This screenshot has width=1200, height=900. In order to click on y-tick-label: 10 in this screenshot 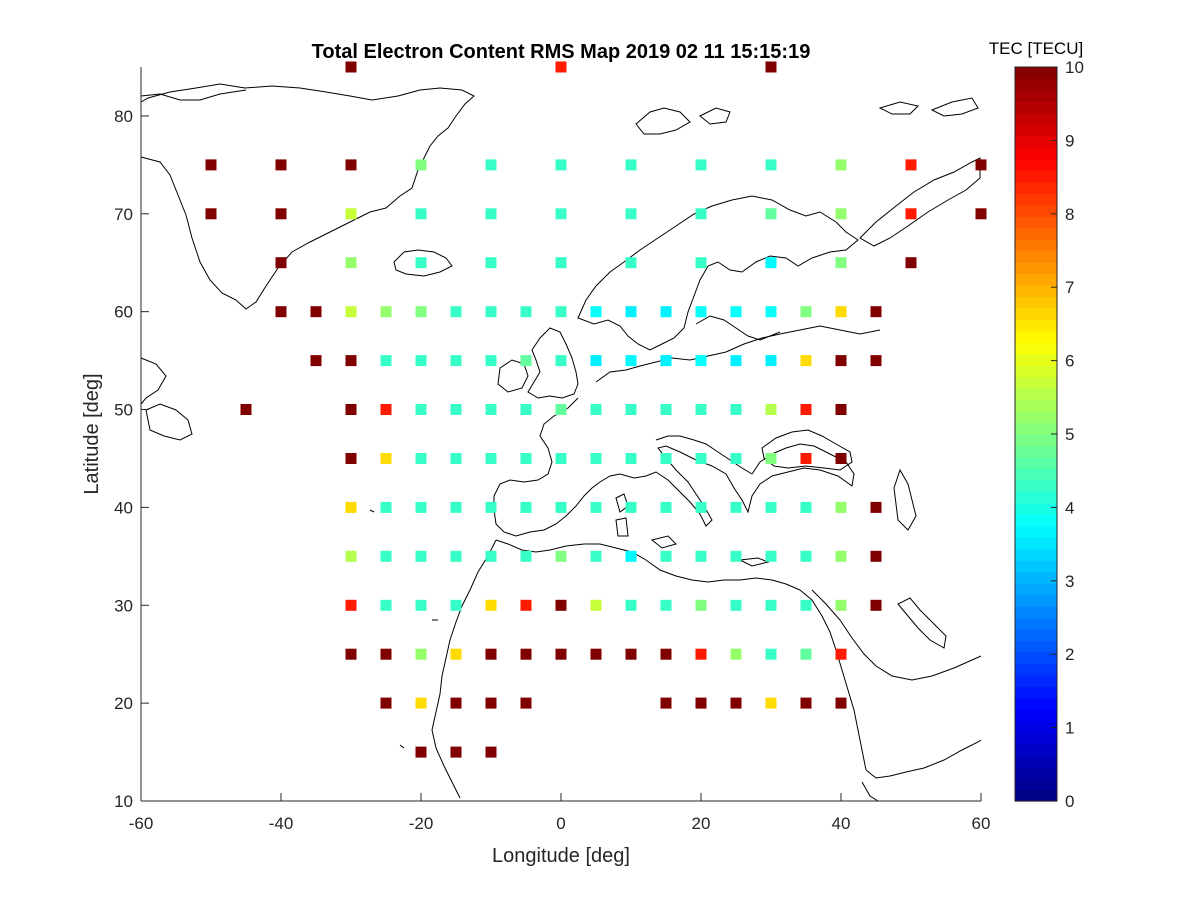, I will do `click(123, 801)`.